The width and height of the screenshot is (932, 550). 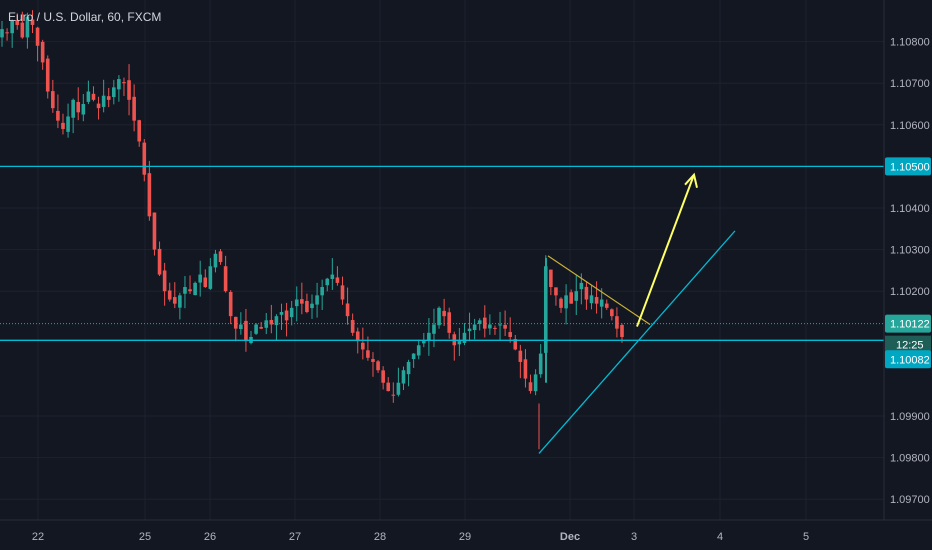 What do you see at coordinates (637, 342) in the screenshot?
I see `support-trendline` at bounding box center [637, 342].